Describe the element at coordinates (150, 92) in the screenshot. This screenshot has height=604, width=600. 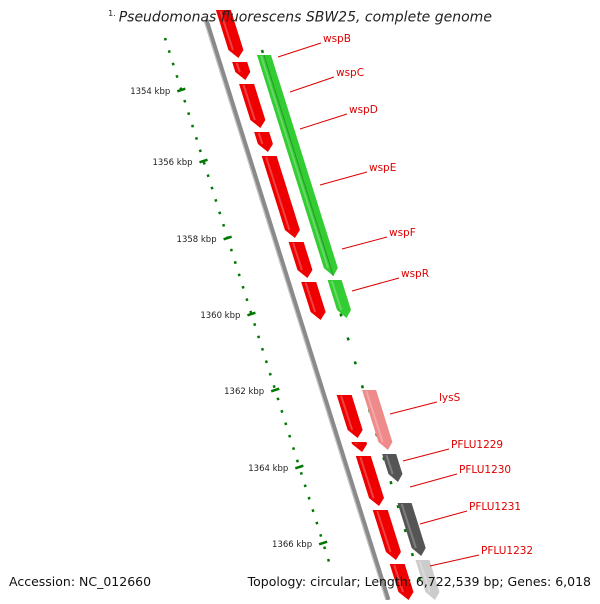
I see `ruler-tick-label: 1354 kbp` at that location.